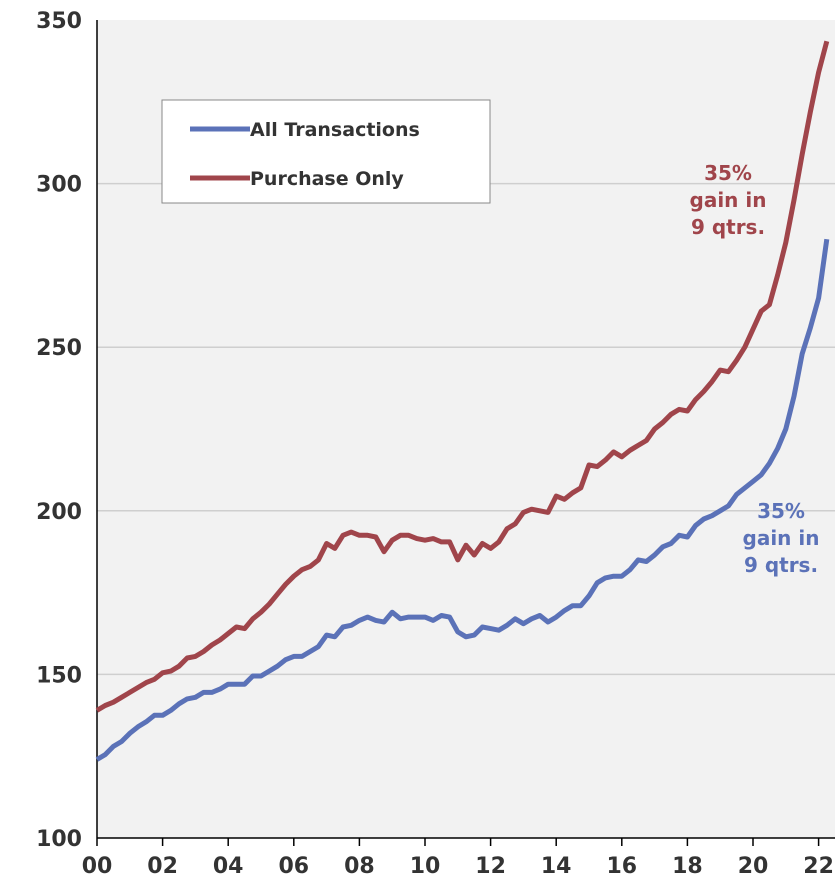 Image resolution: width=839 pixels, height=888 pixels. What do you see at coordinates (359, 866) in the screenshot?
I see `x-tick-label: 08` at bounding box center [359, 866].